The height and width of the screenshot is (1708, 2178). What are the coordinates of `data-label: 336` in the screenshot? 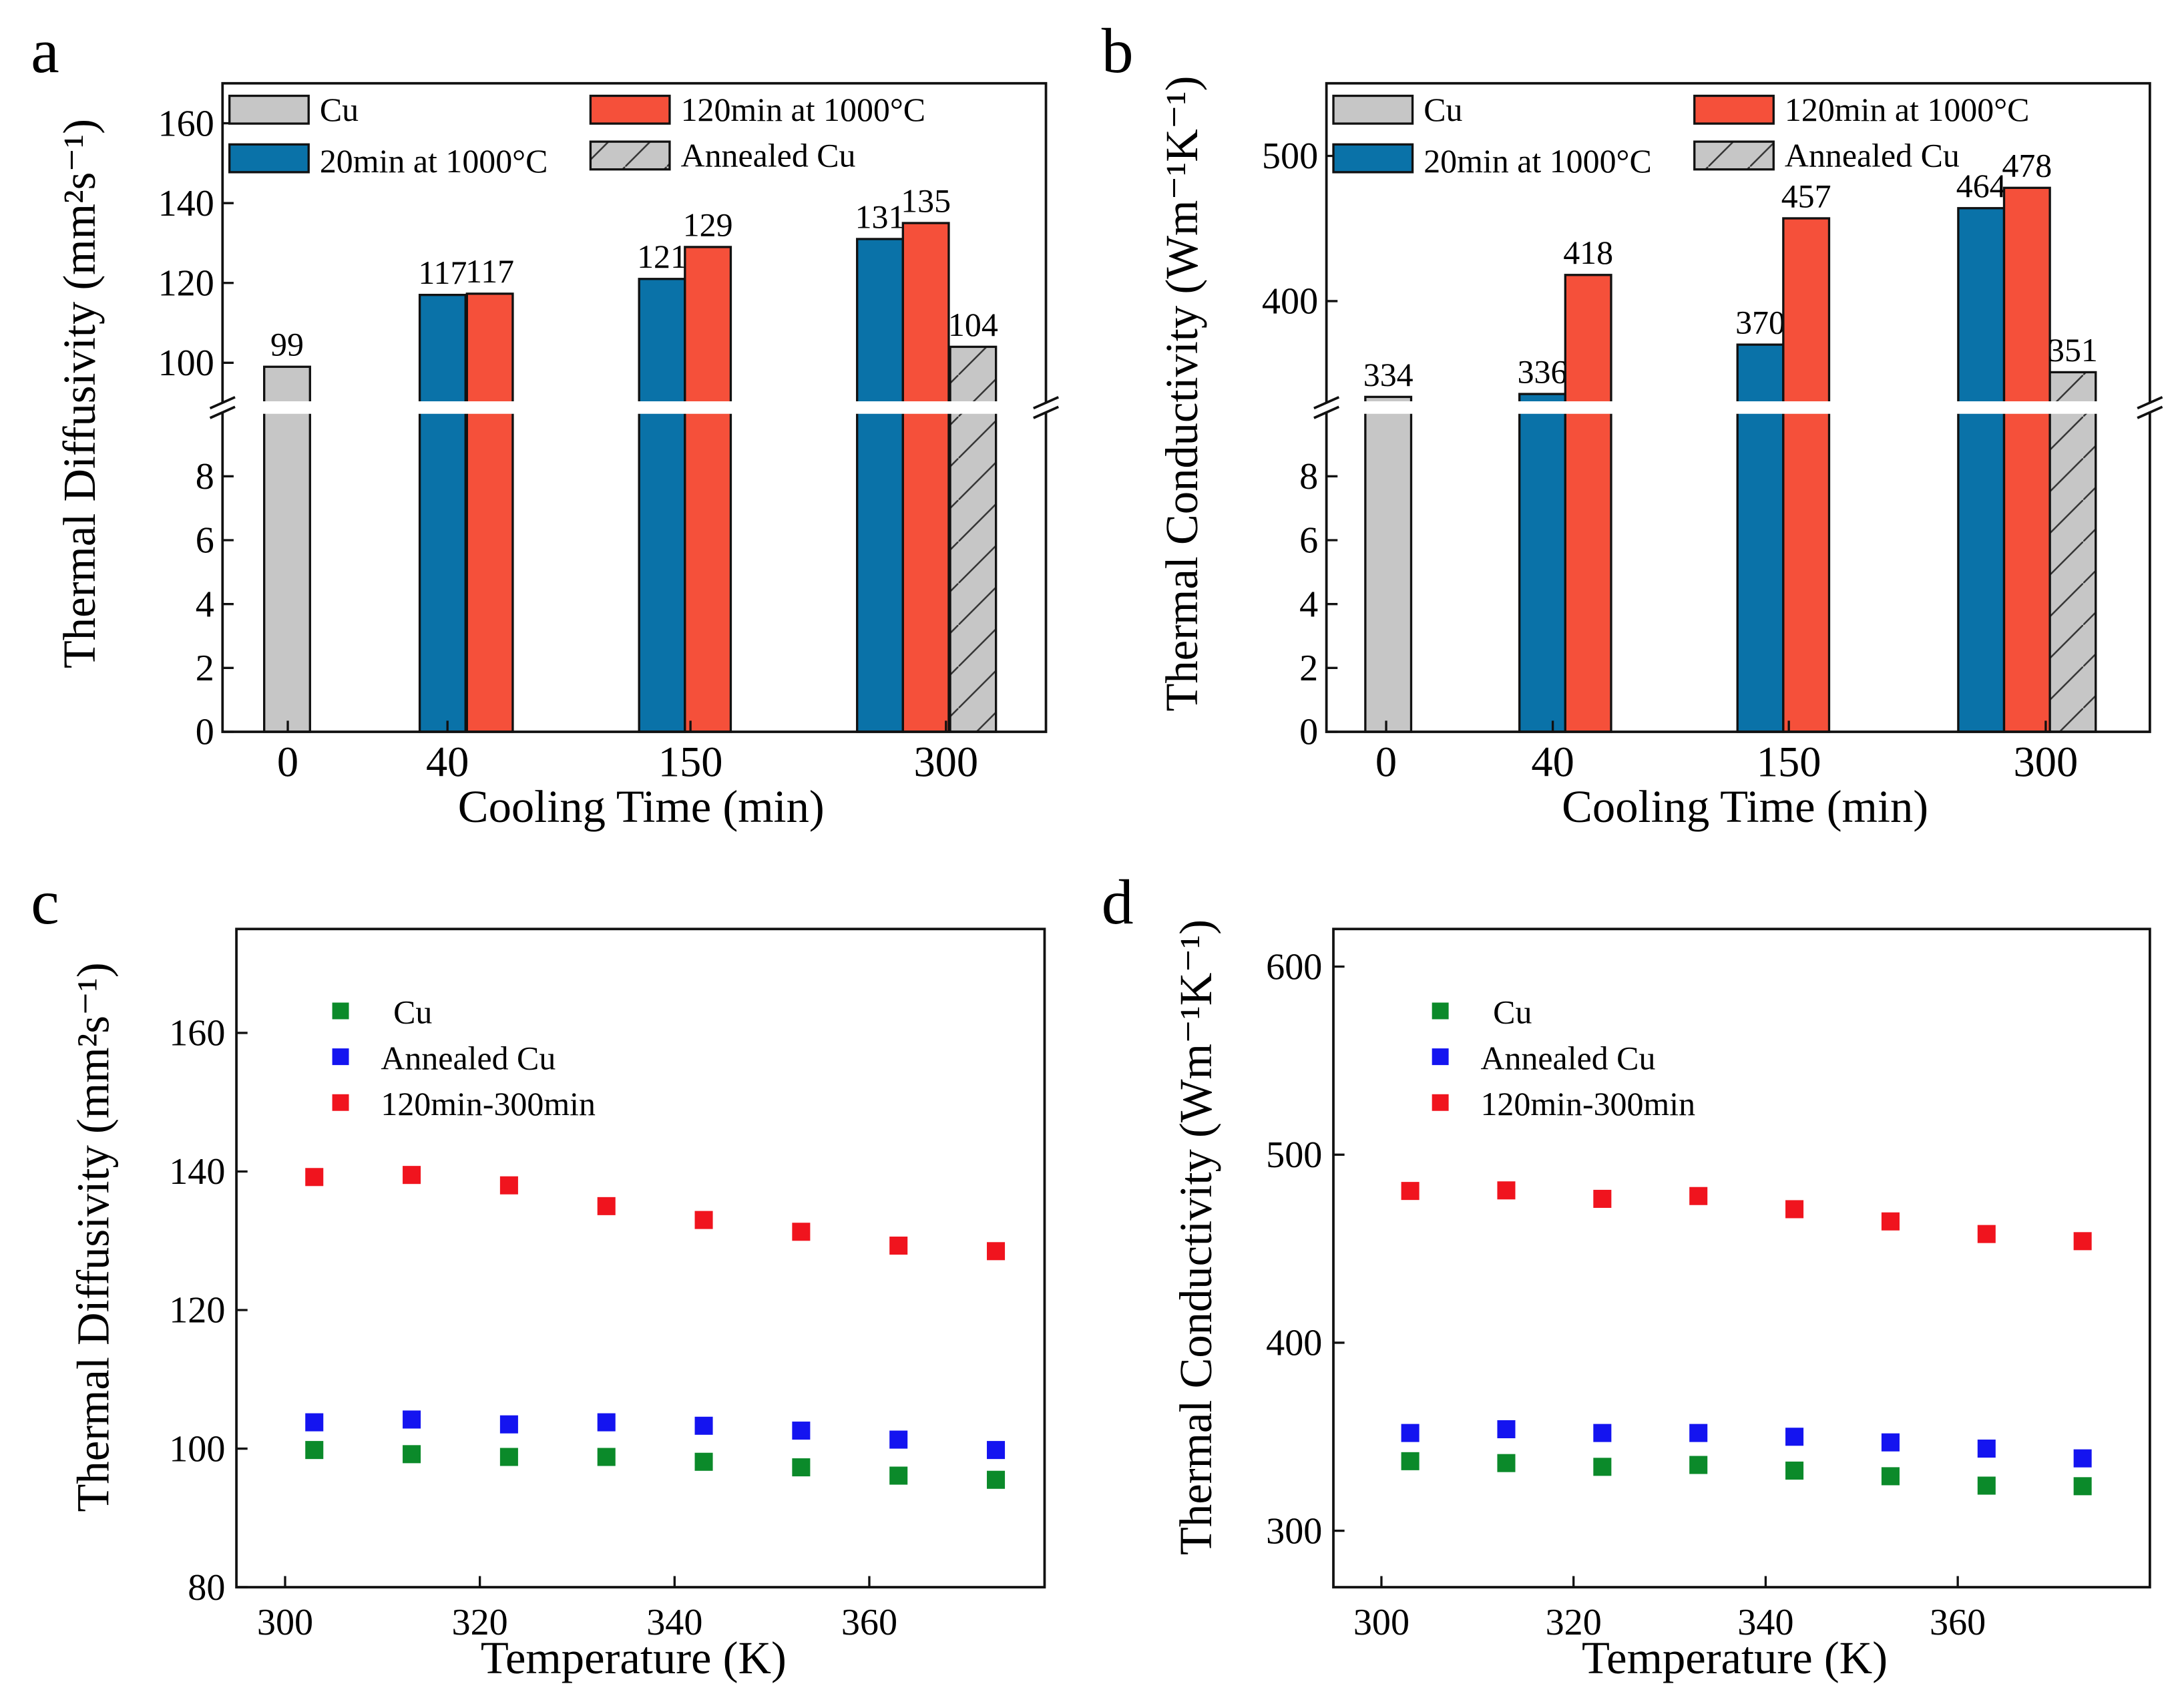 It's located at (1543, 371).